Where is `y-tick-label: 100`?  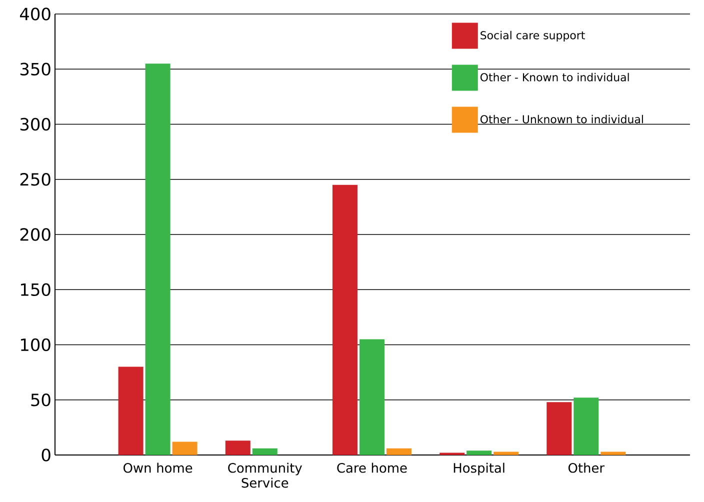
y-tick-label: 100 is located at coordinates (35, 345).